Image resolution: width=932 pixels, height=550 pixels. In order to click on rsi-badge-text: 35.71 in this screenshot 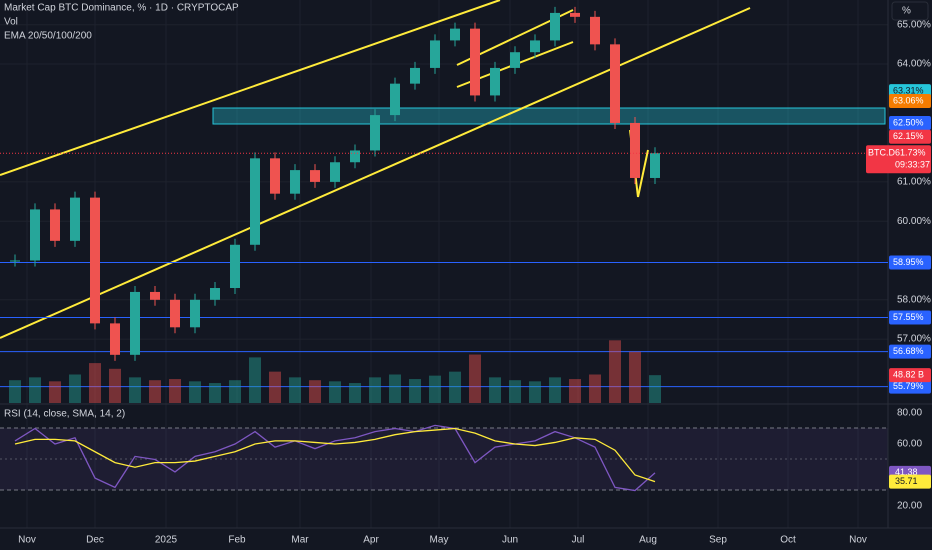, I will do `click(906, 481)`.